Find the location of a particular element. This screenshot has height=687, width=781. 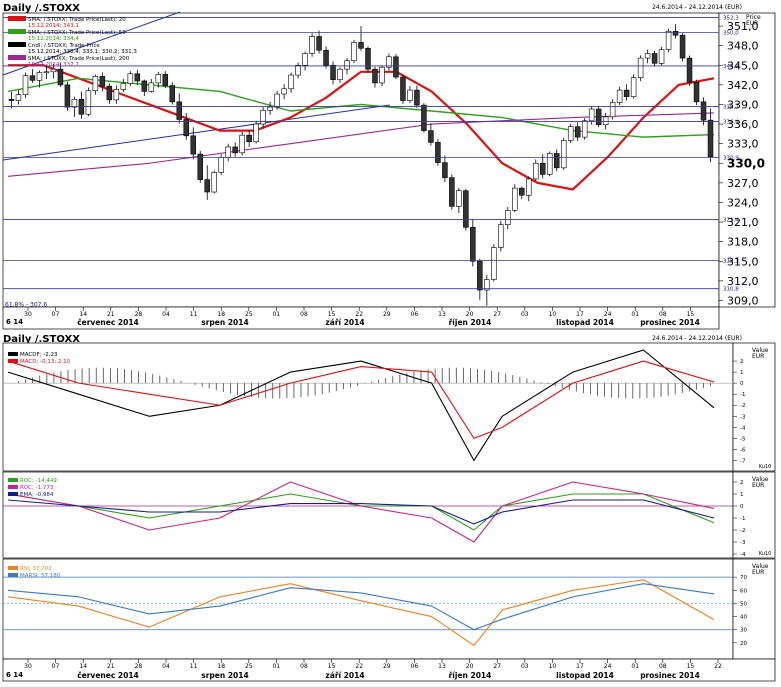

level-label: 336,4 is located at coordinates (731, 122).